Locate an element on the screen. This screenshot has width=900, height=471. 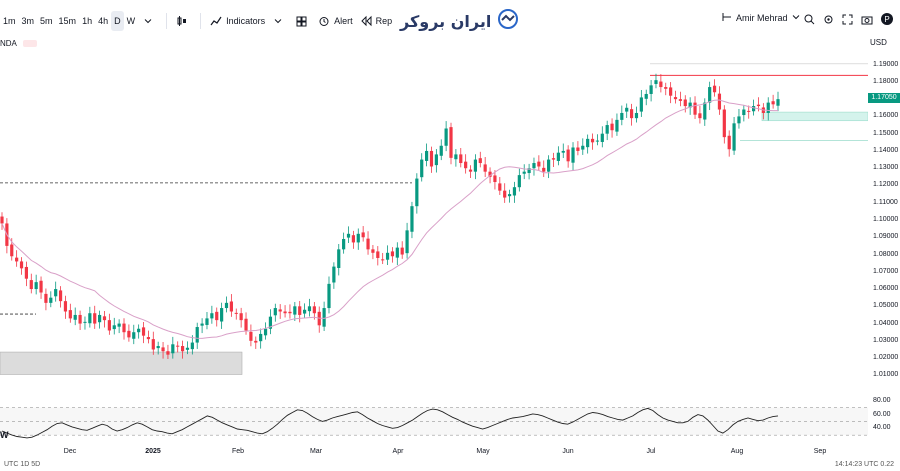
user-menu: Amir Mehrad is located at coordinates (761, 18).